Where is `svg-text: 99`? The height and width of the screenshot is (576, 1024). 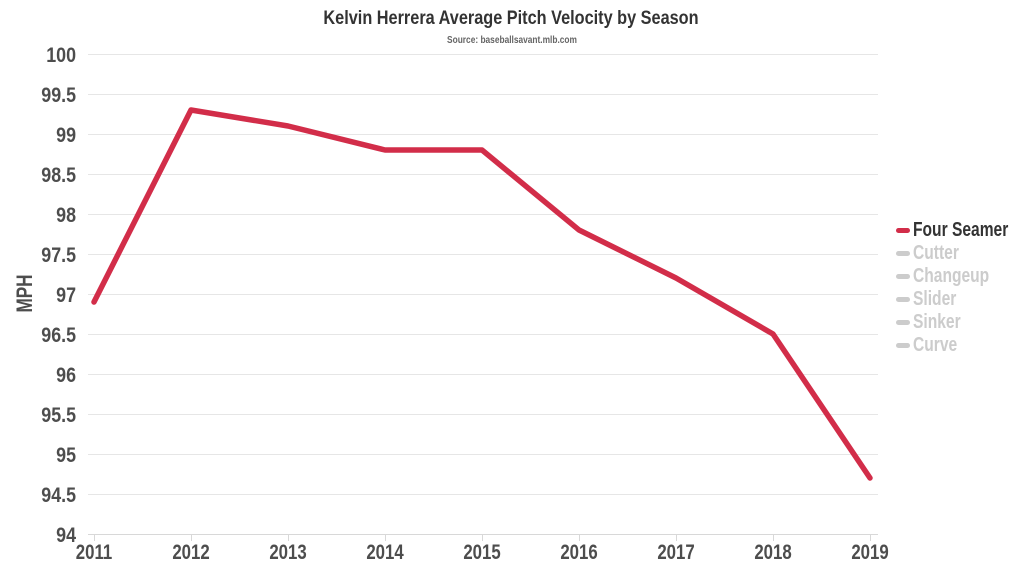
svg-text: 99 is located at coordinates (66, 136).